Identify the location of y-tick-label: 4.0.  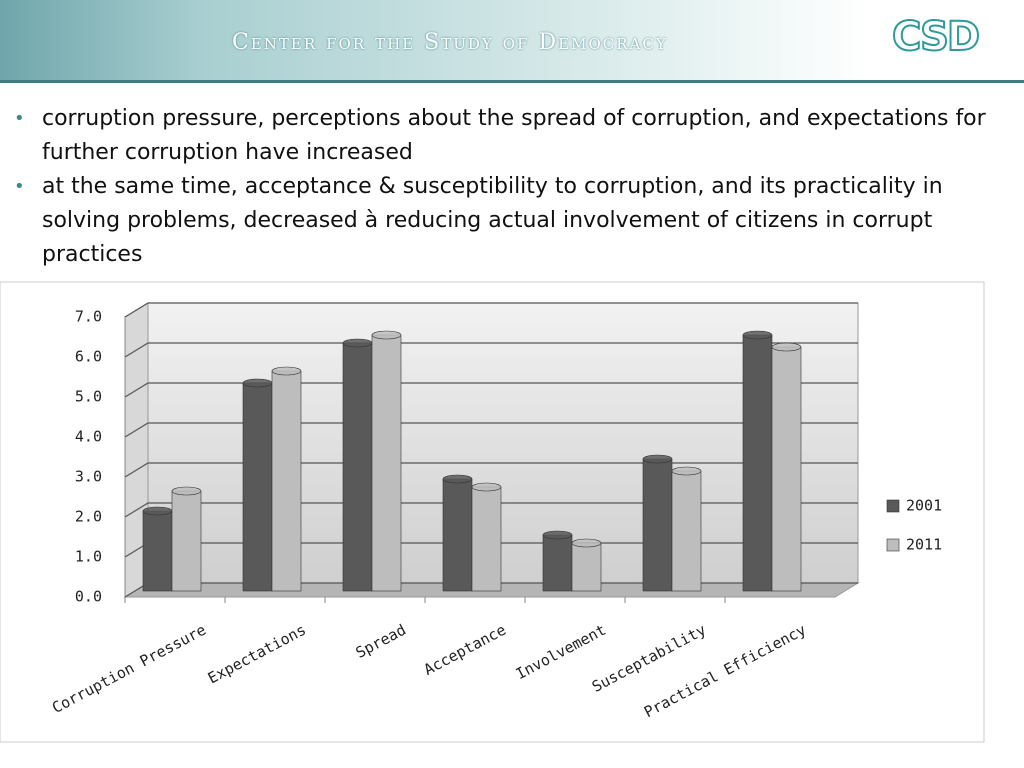
(88, 437).